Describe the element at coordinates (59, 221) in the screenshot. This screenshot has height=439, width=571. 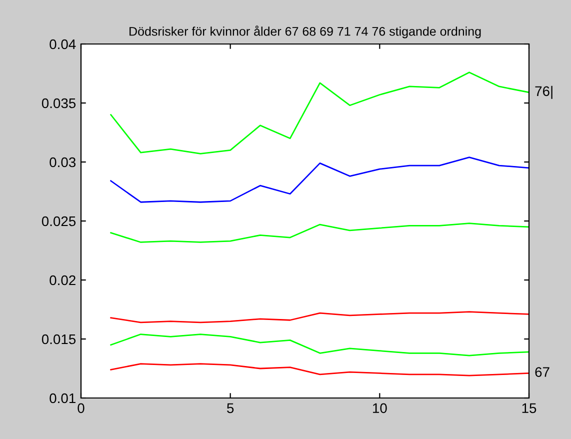
I see `y-tick-label: 0.025` at that location.